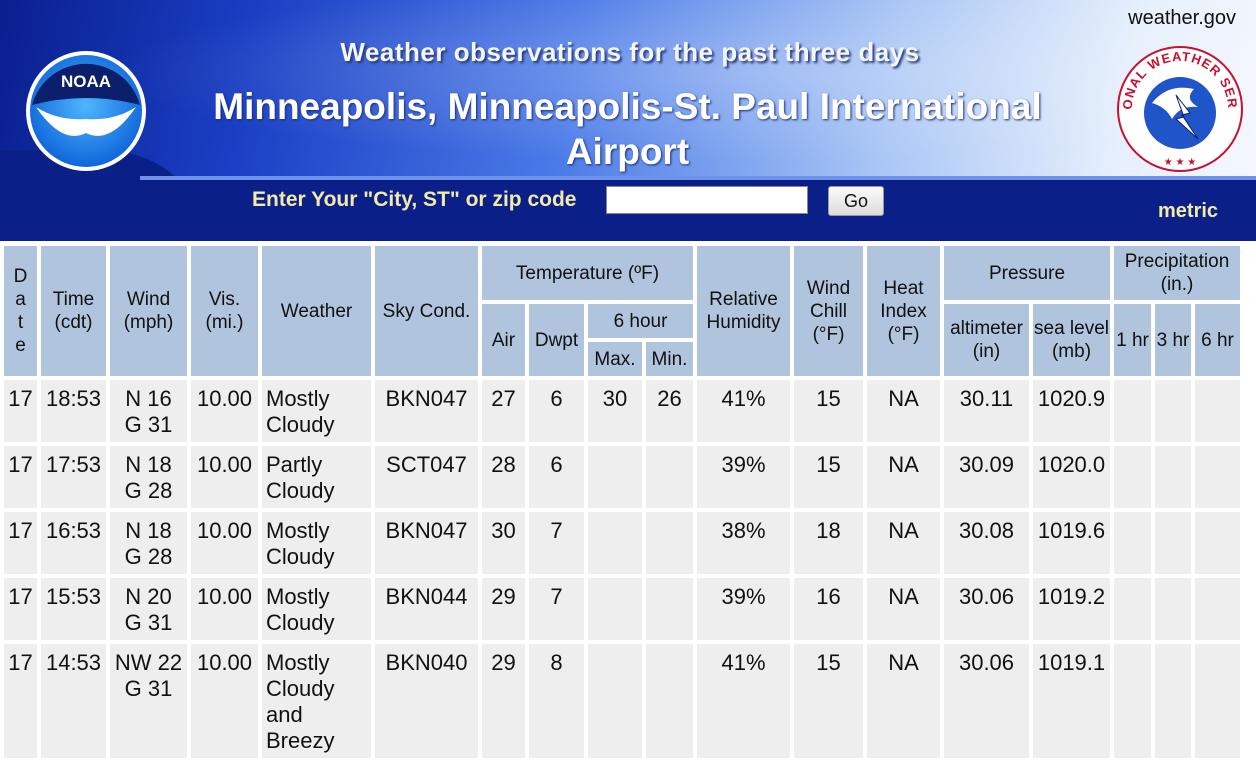 Image resolution: width=1256 pixels, height=762 pixels. What do you see at coordinates (503, 340) in the screenshot?
I see `header-air: Air` at bounding box center [503, 340].